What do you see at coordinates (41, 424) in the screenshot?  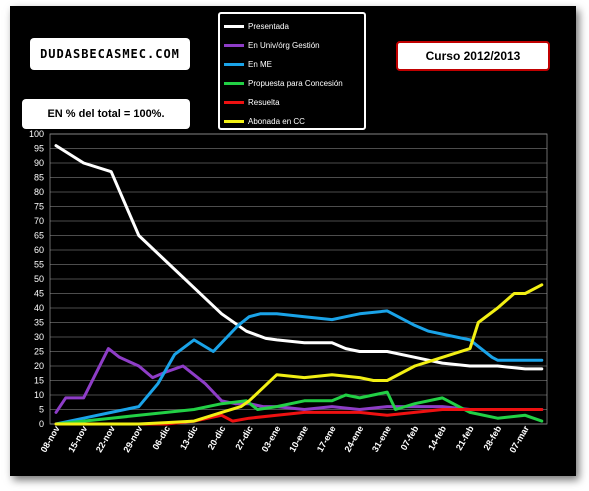 I see `y-tick-label: 0` at bounding box center [41, 424].